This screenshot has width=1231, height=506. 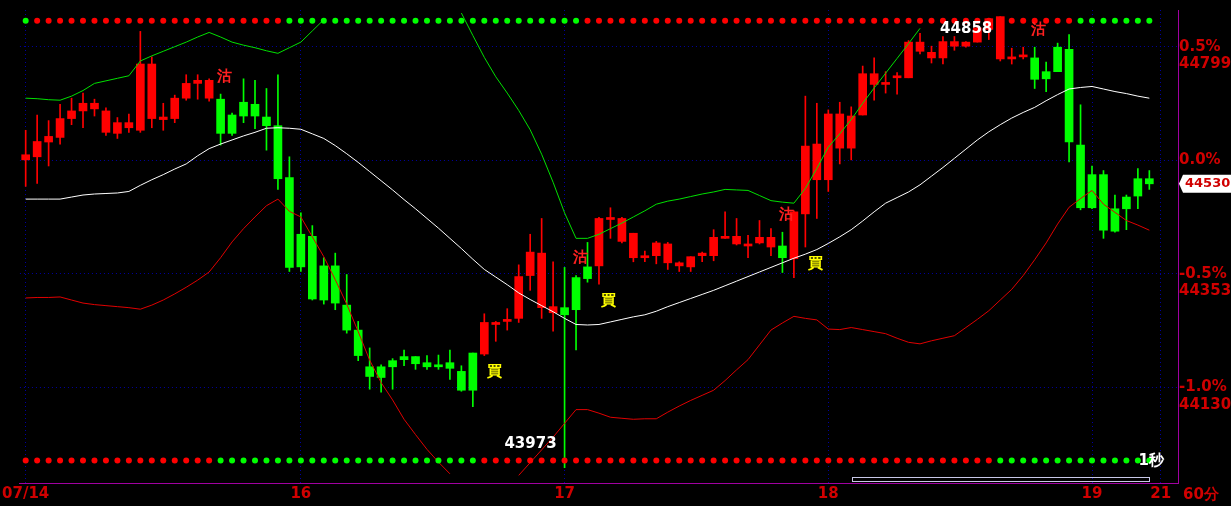 What do you see at coordinates (26, 492) in the screenshot?
I see `x-tick-label: 07/14` at bounding box center [26, 492].